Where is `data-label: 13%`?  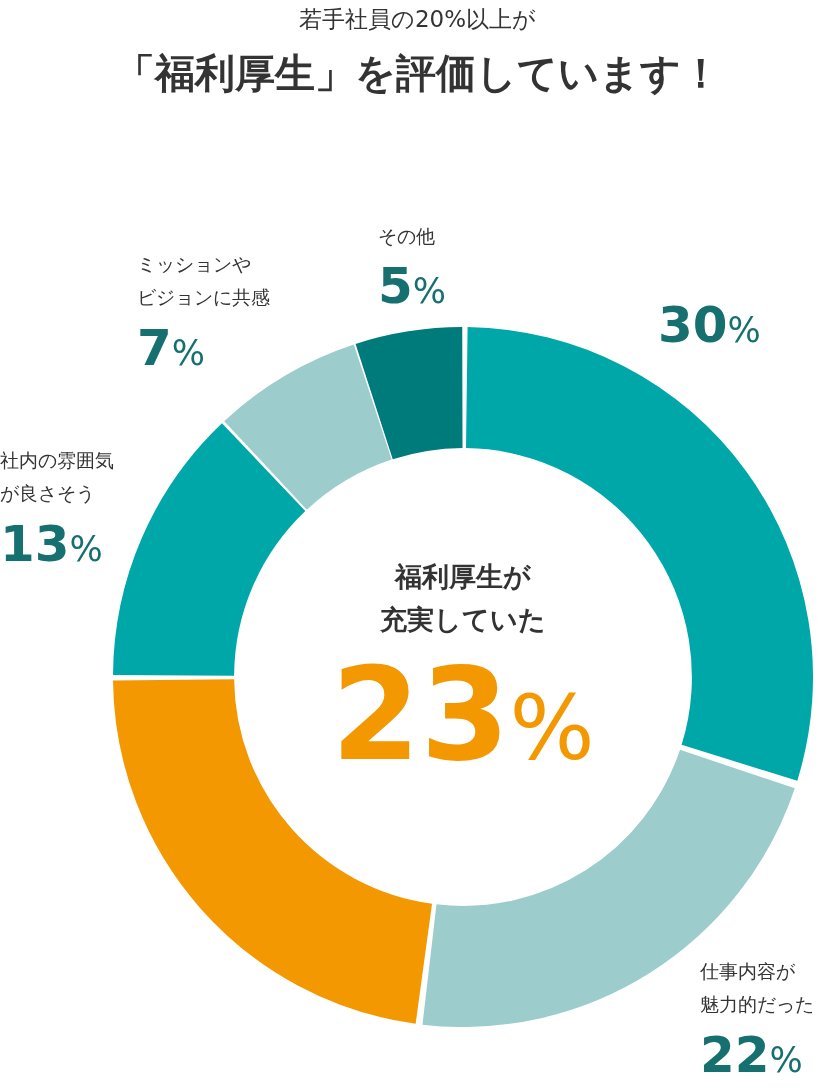
data-label: 13% is located at coordinates (52, 543).